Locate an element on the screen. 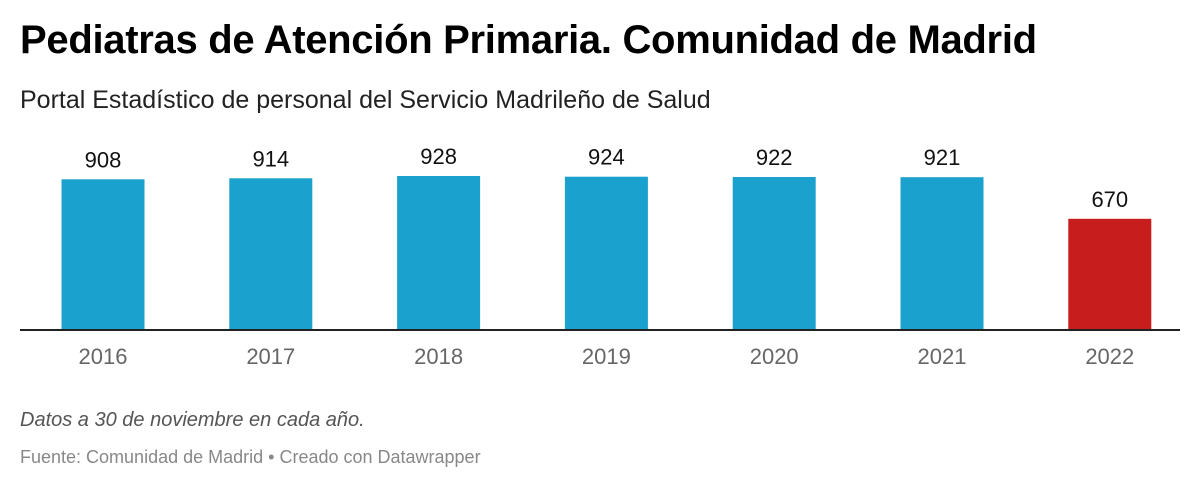  chart-note: Datos a 30 de noviembre en cada año. is located at coordinates (192, 420).